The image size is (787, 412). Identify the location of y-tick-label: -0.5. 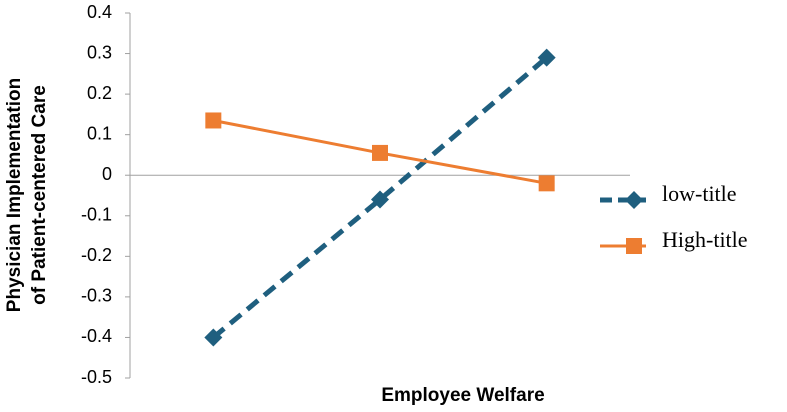
(96, 377).